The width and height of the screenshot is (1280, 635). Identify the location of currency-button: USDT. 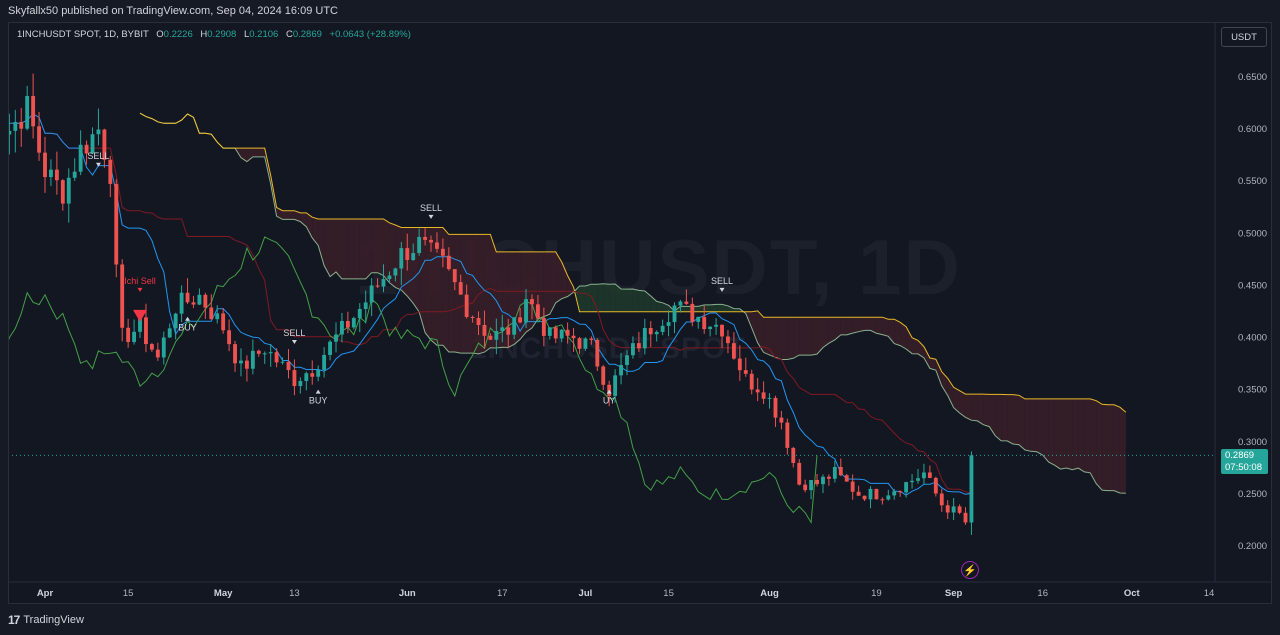
(1244, 37).